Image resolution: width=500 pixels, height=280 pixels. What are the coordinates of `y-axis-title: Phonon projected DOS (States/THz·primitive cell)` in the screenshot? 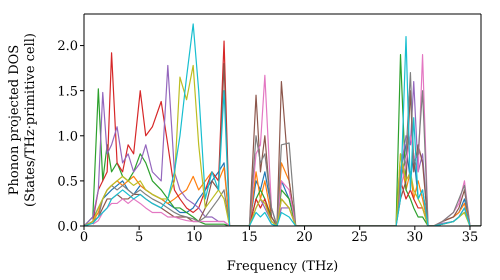 It's located at (22, 120).